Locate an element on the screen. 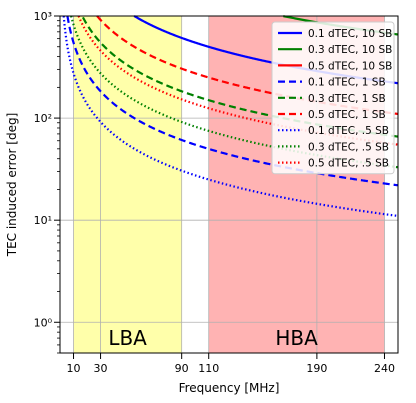 This screenshot has width=416, height=403. y-tick-label: 10⁰ is located at coordinates (43, 322).